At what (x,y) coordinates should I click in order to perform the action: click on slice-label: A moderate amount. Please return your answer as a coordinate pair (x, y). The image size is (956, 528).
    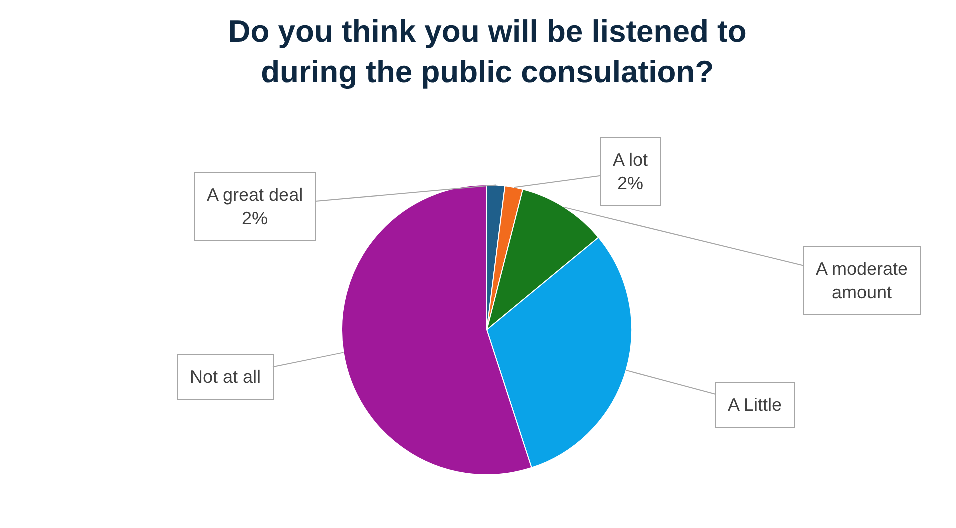
    Looking at the image, I should click on (862, 280).